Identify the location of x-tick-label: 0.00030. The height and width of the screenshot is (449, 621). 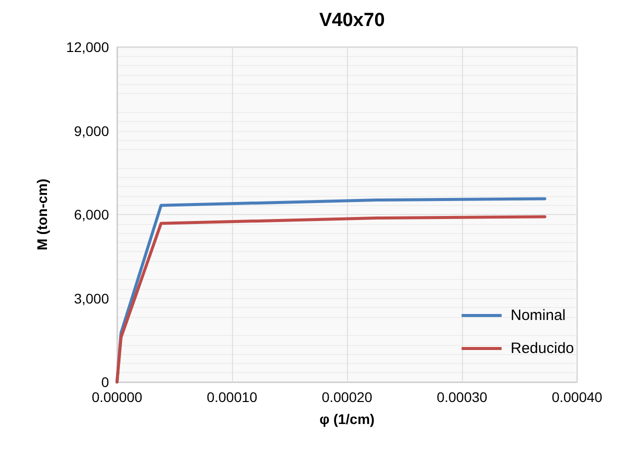
(462, 397).